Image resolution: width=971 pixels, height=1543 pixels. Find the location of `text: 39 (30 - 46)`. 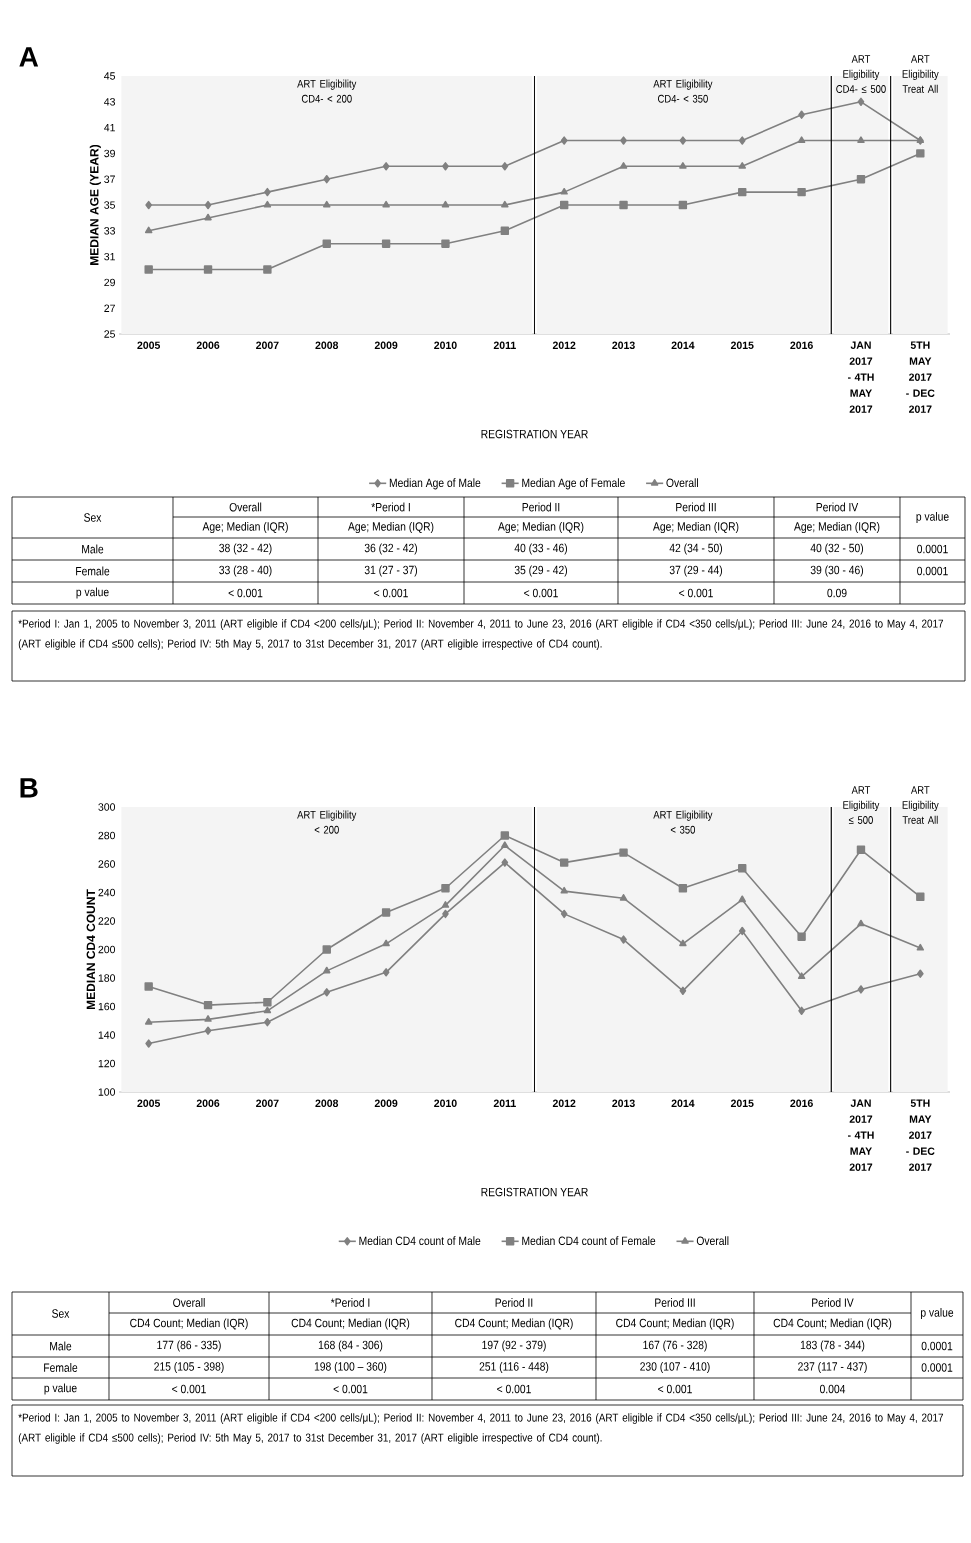

text: 39 (30 - 46) is located at coordinates (837, 571).